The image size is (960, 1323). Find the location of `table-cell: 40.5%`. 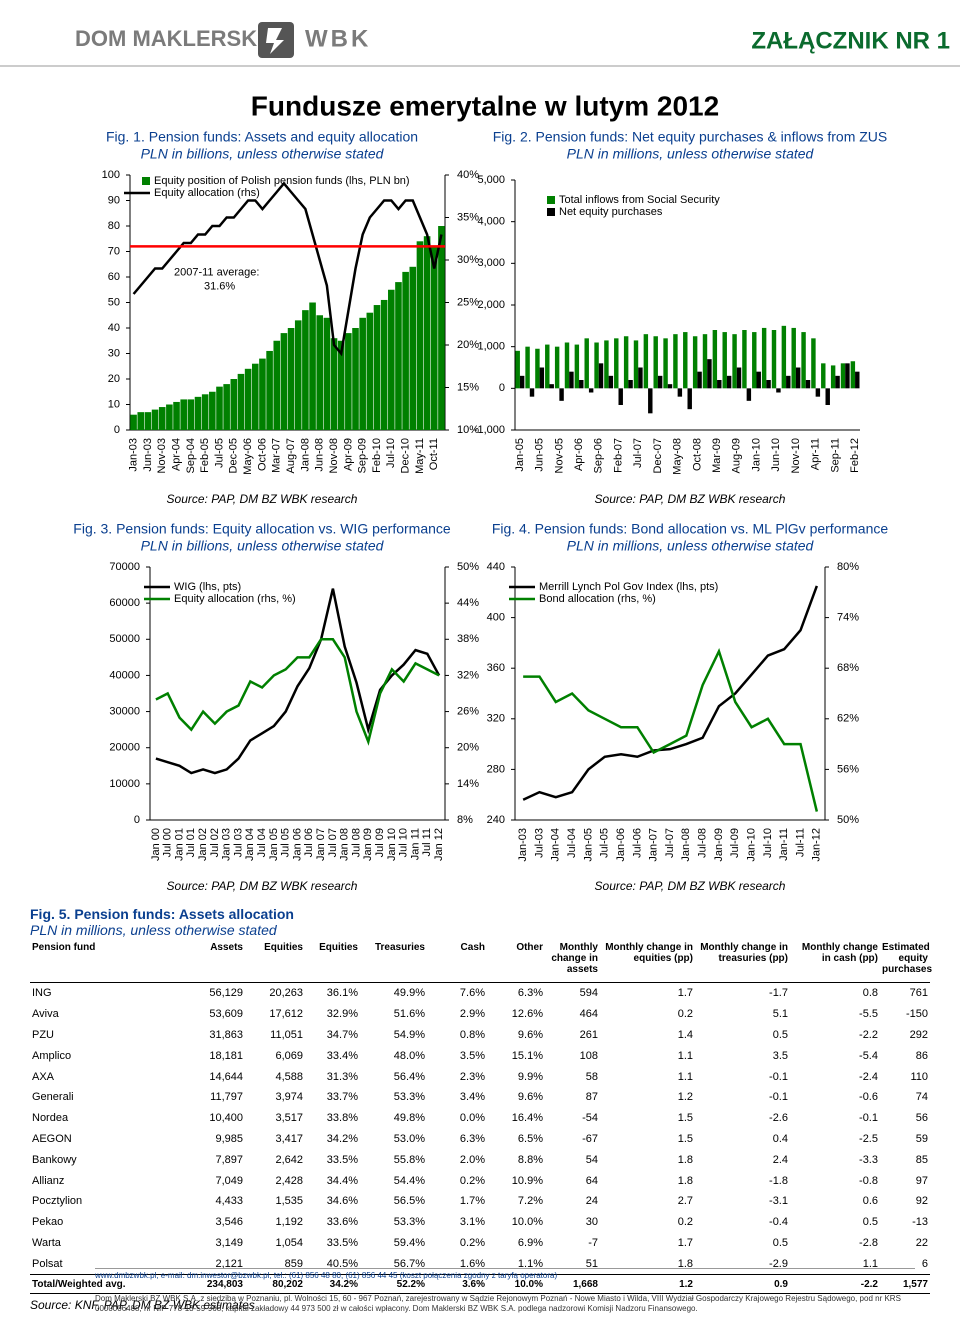

table-cell: 40.5% is located at coordinates (342, 1263).